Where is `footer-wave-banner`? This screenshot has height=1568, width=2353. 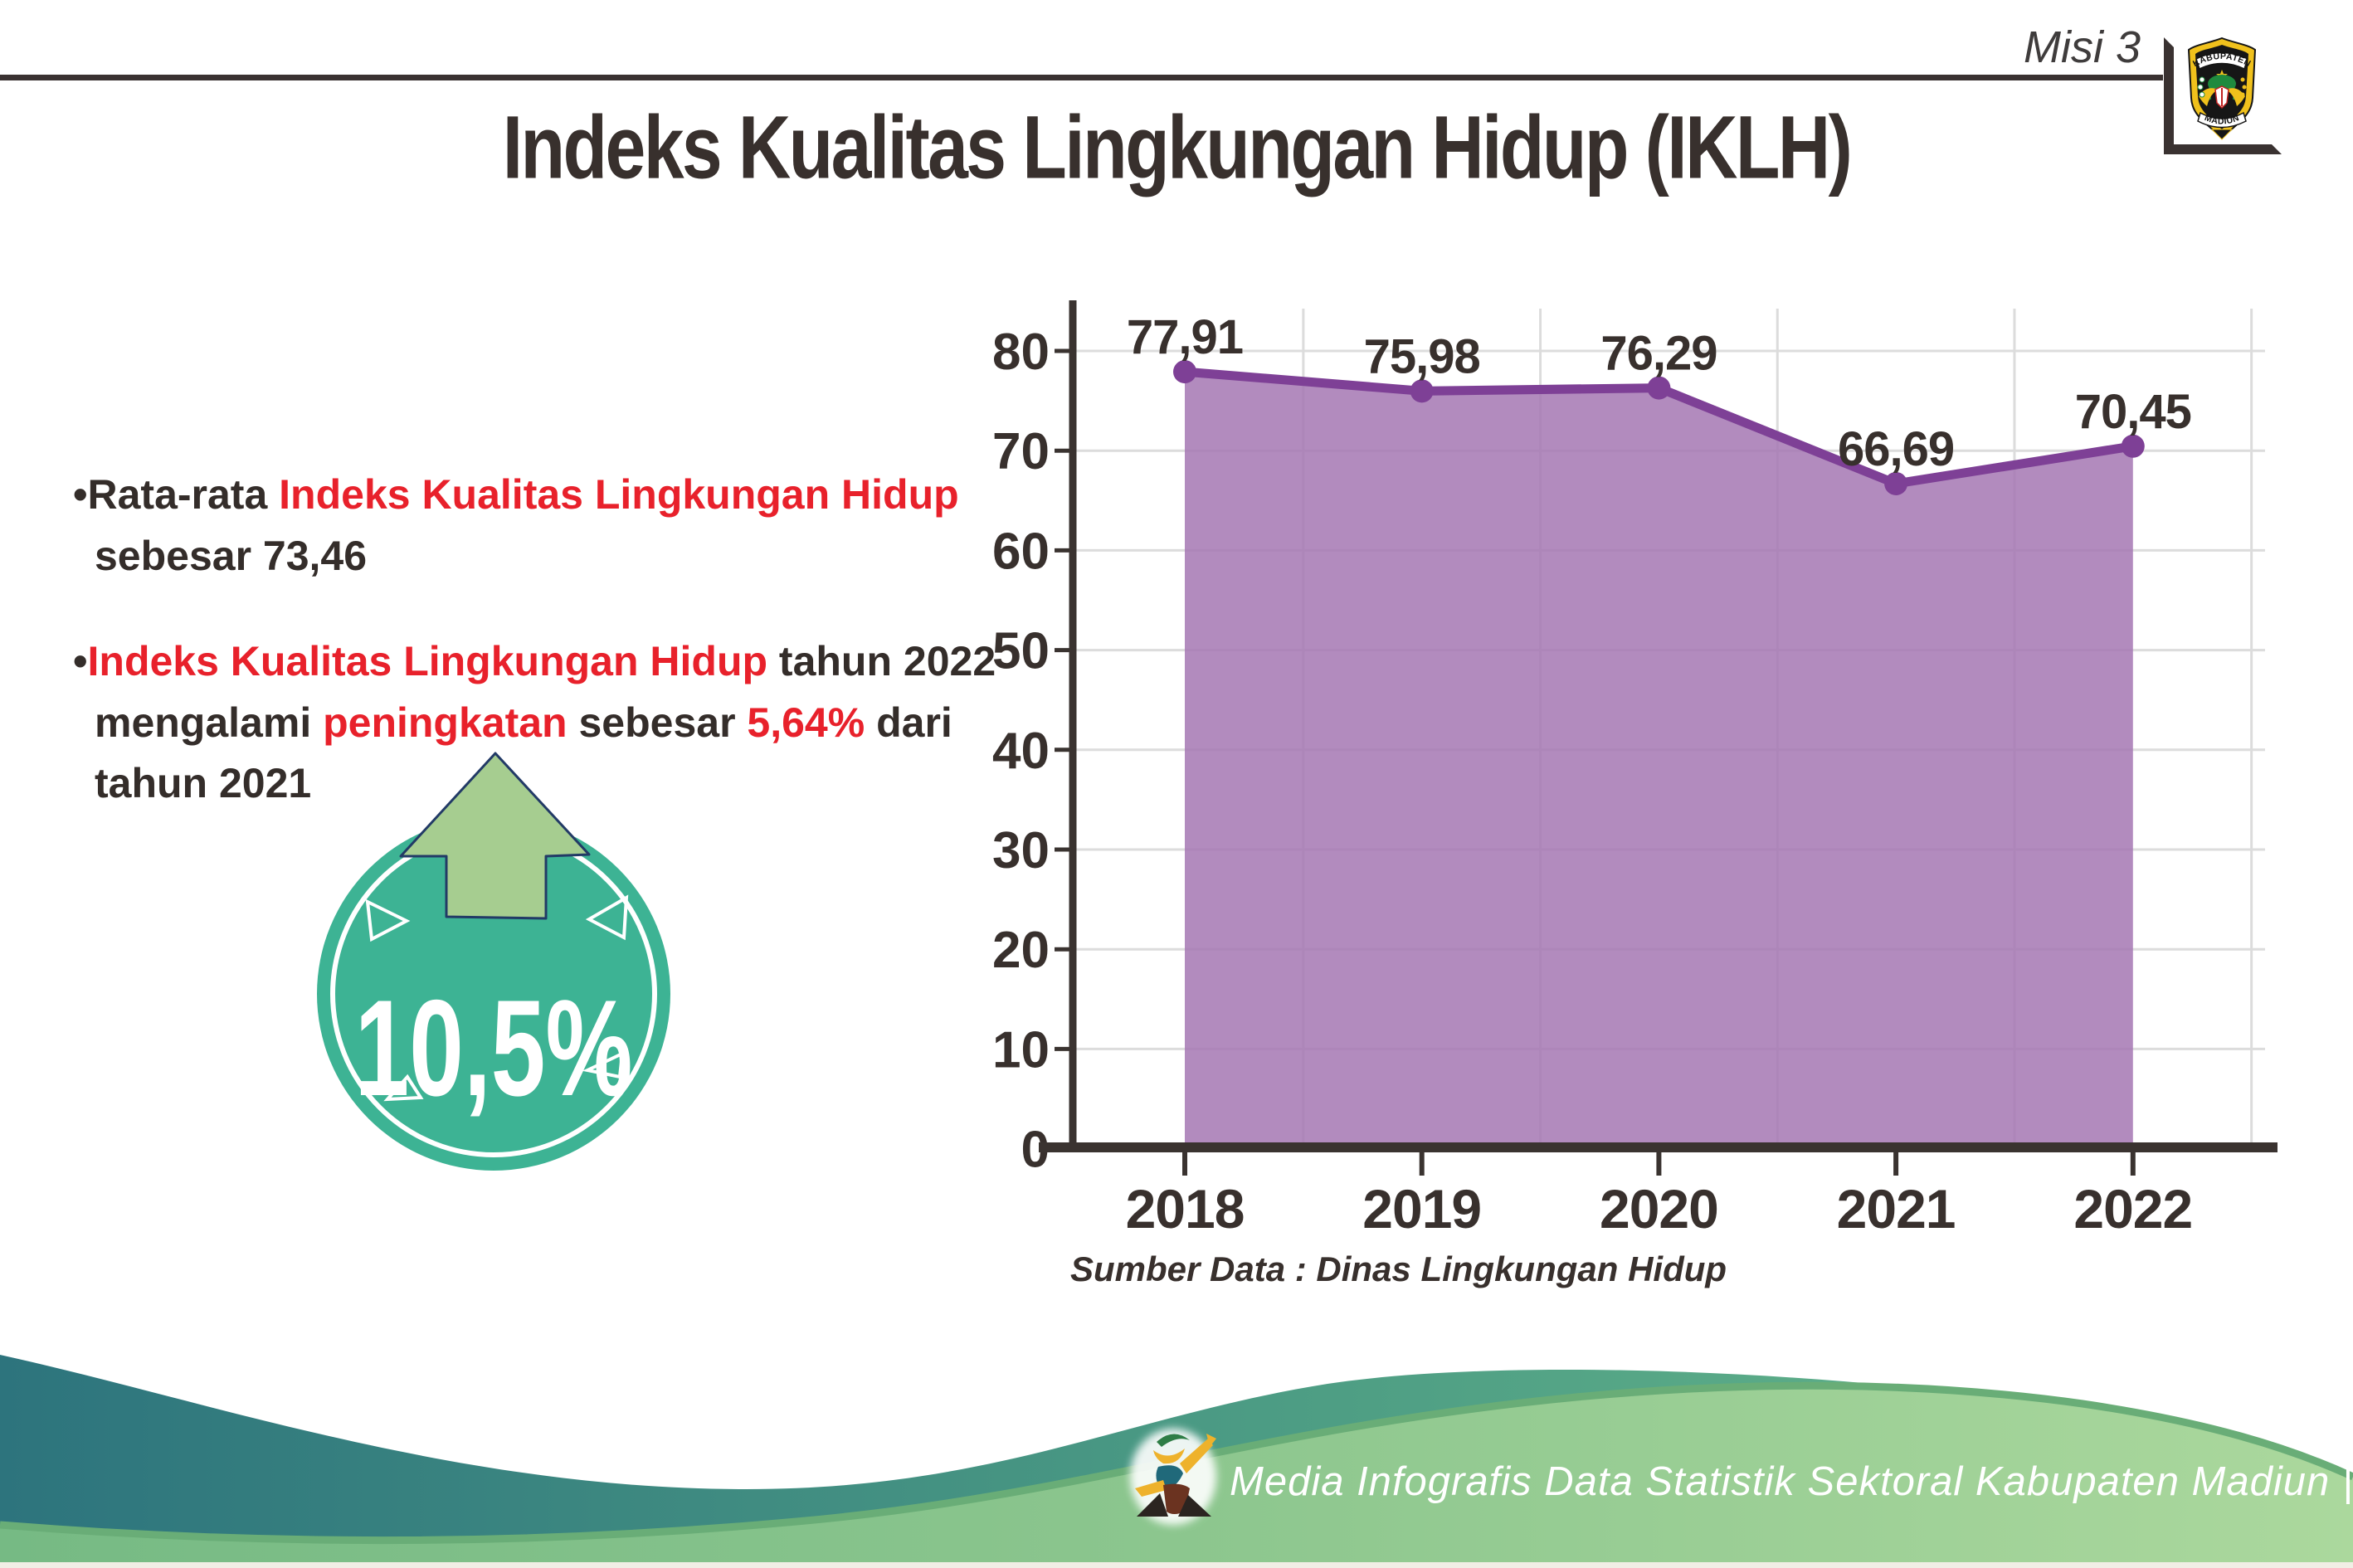 footer-wave-banner is located at coordinates (1176, 1461).